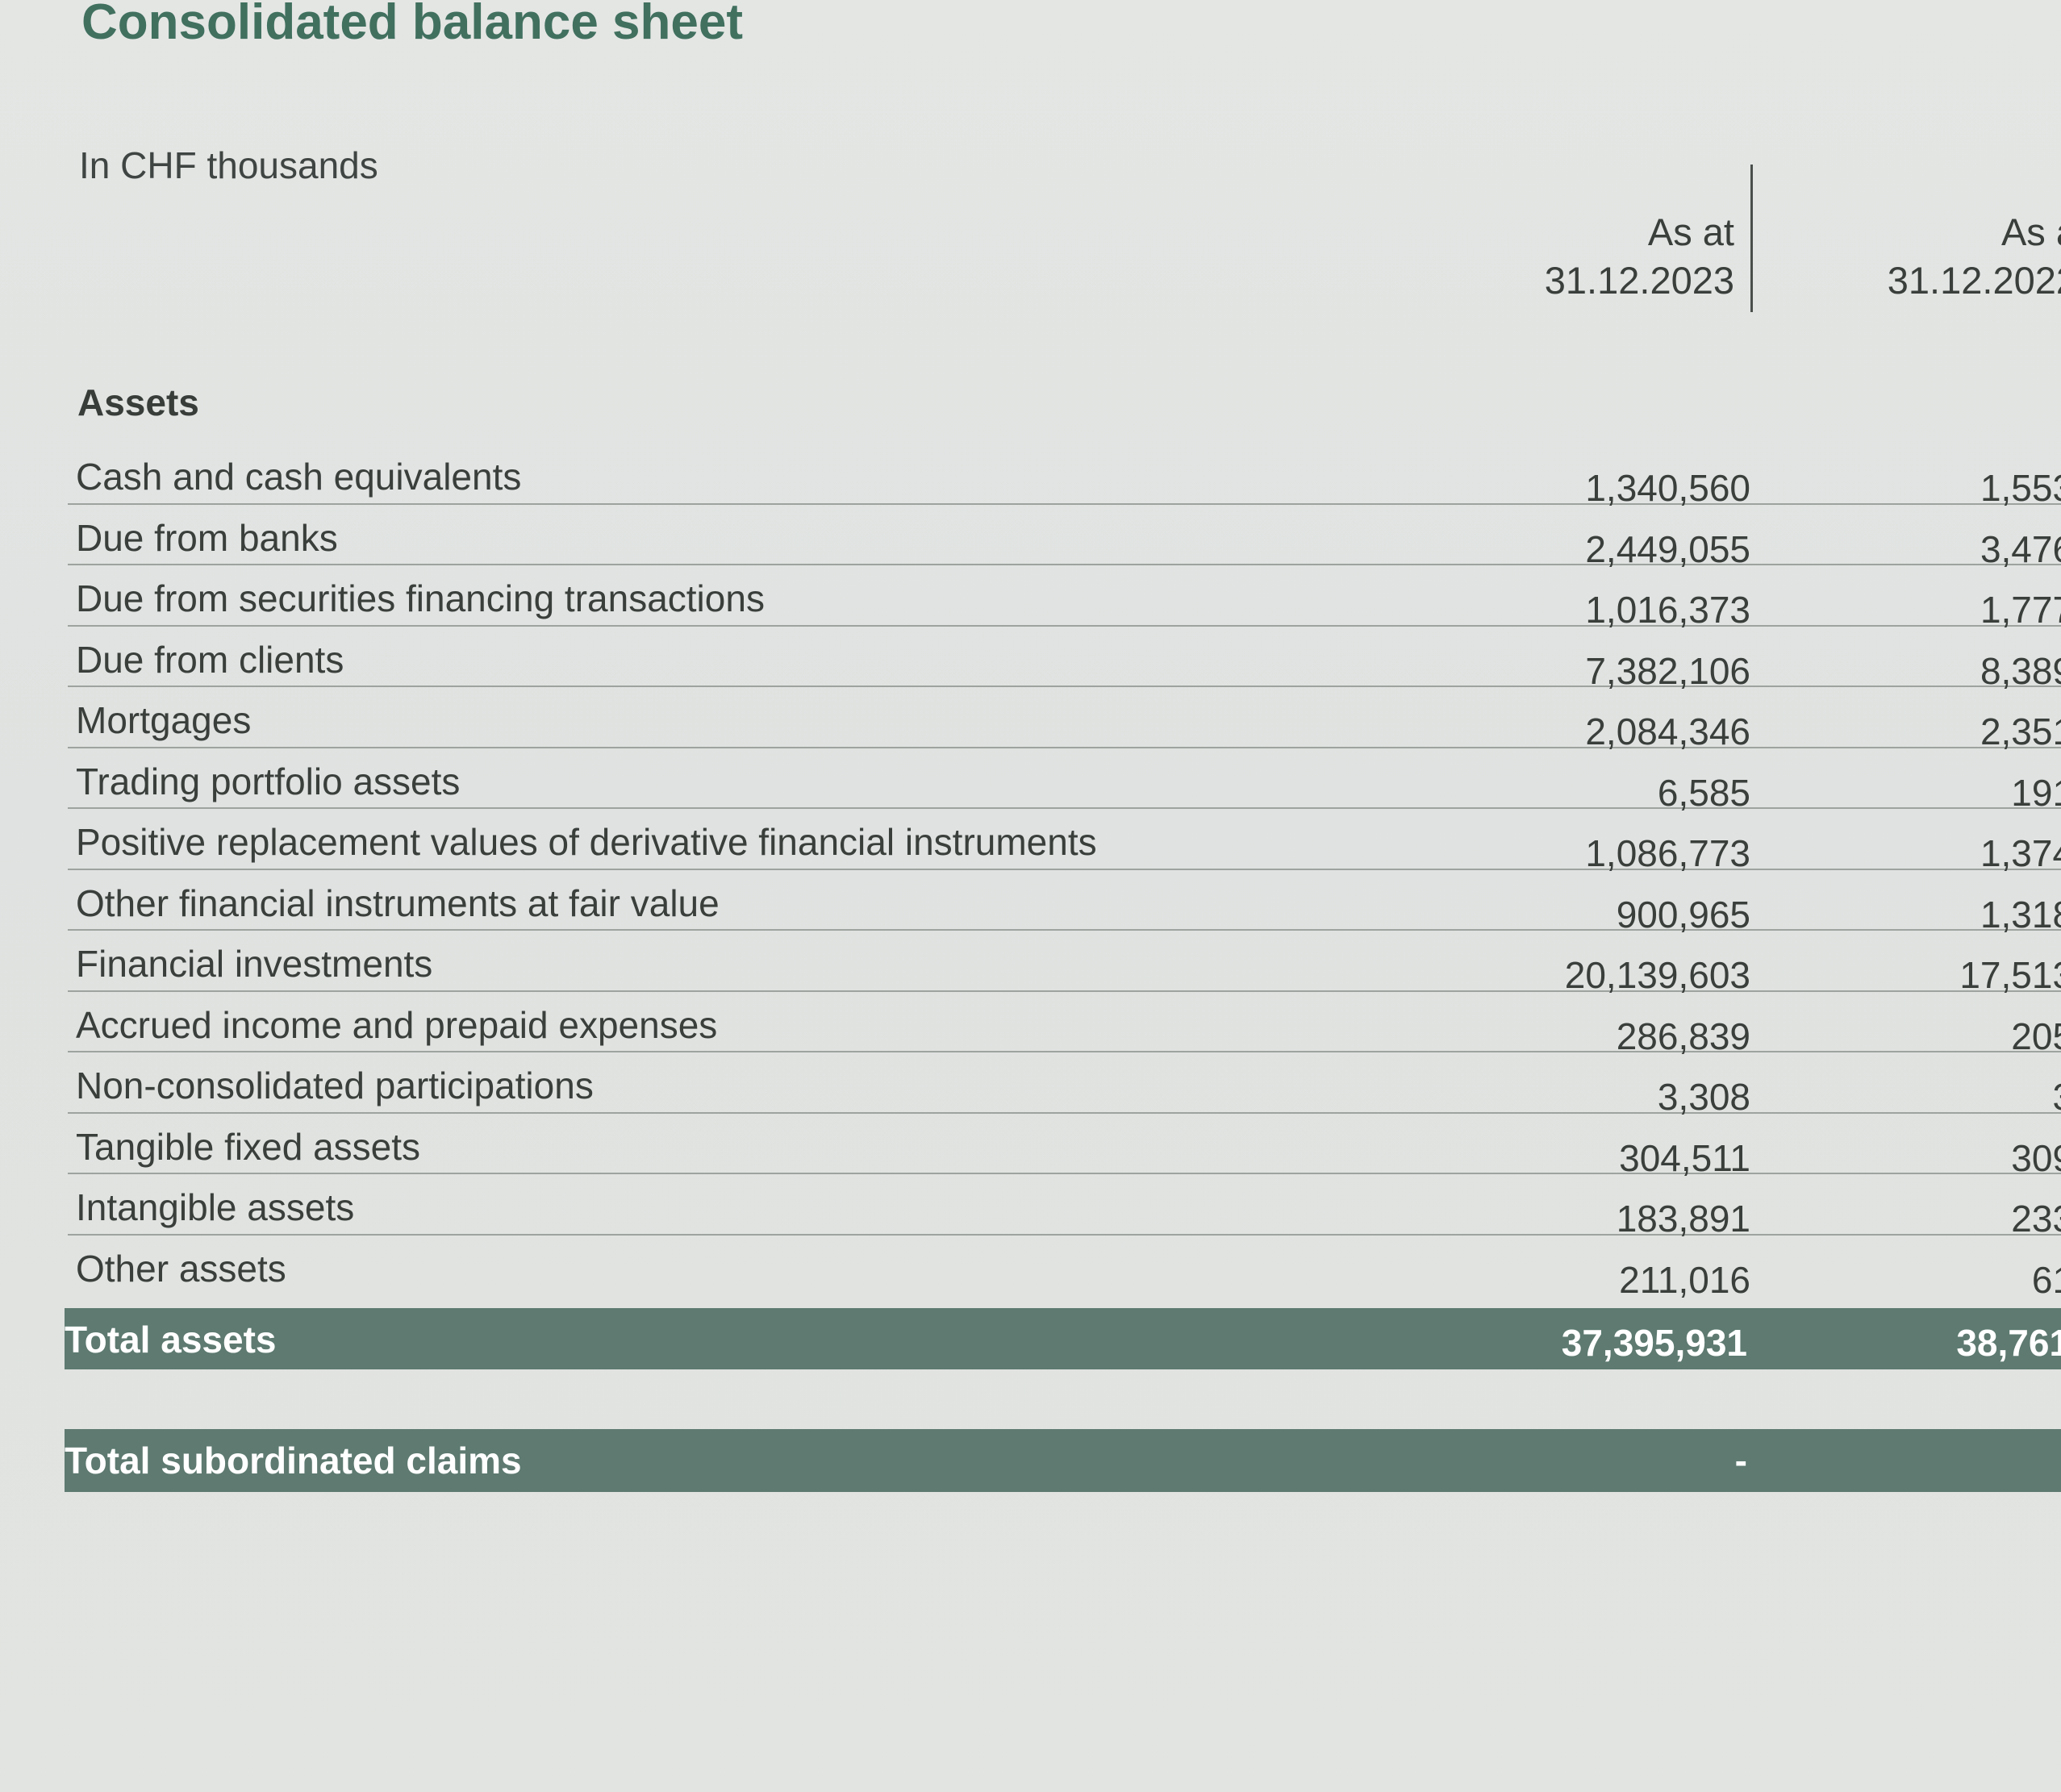 This screenshot has height=1792, width=2061. Describe the element at coordinates (1684, 1279) in the screenshot. I see `row-value-2023: 211,016` at that location.